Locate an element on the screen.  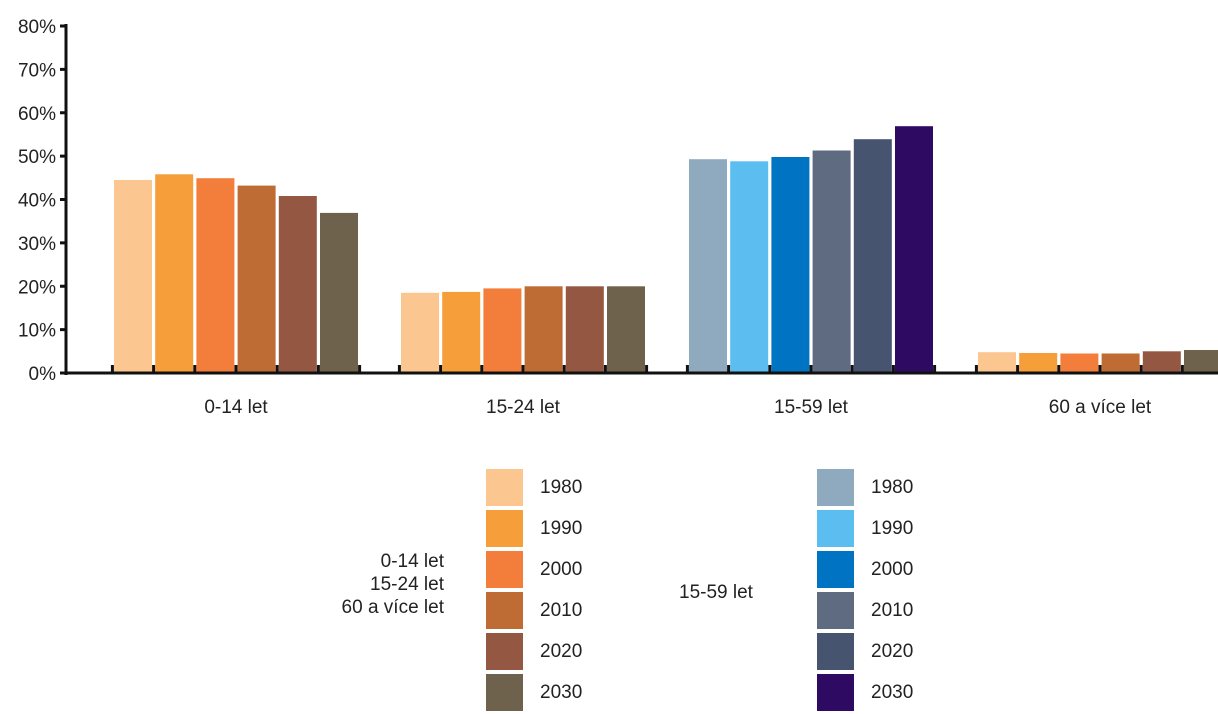
legend-cool-group-label: 15-59 let is located at coordinates (716, 592).